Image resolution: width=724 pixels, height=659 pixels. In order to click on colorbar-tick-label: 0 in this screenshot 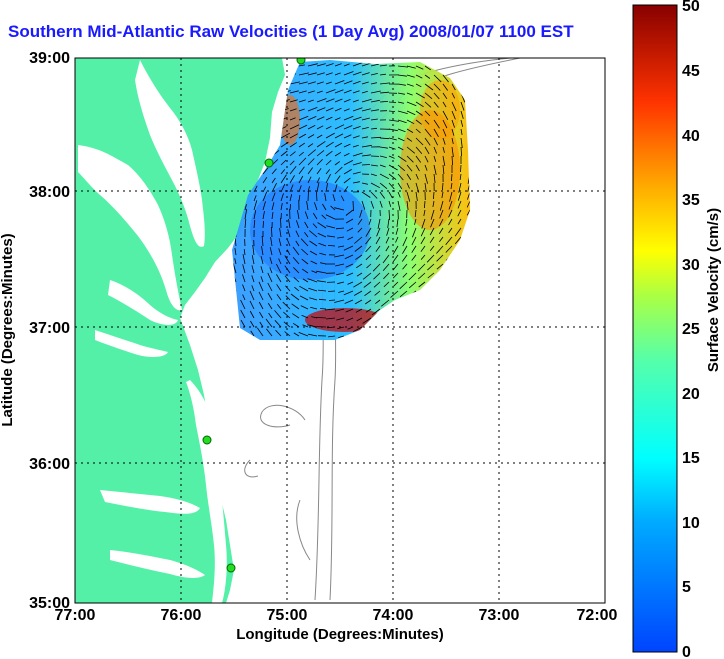, I will do `click(686, 651)`.